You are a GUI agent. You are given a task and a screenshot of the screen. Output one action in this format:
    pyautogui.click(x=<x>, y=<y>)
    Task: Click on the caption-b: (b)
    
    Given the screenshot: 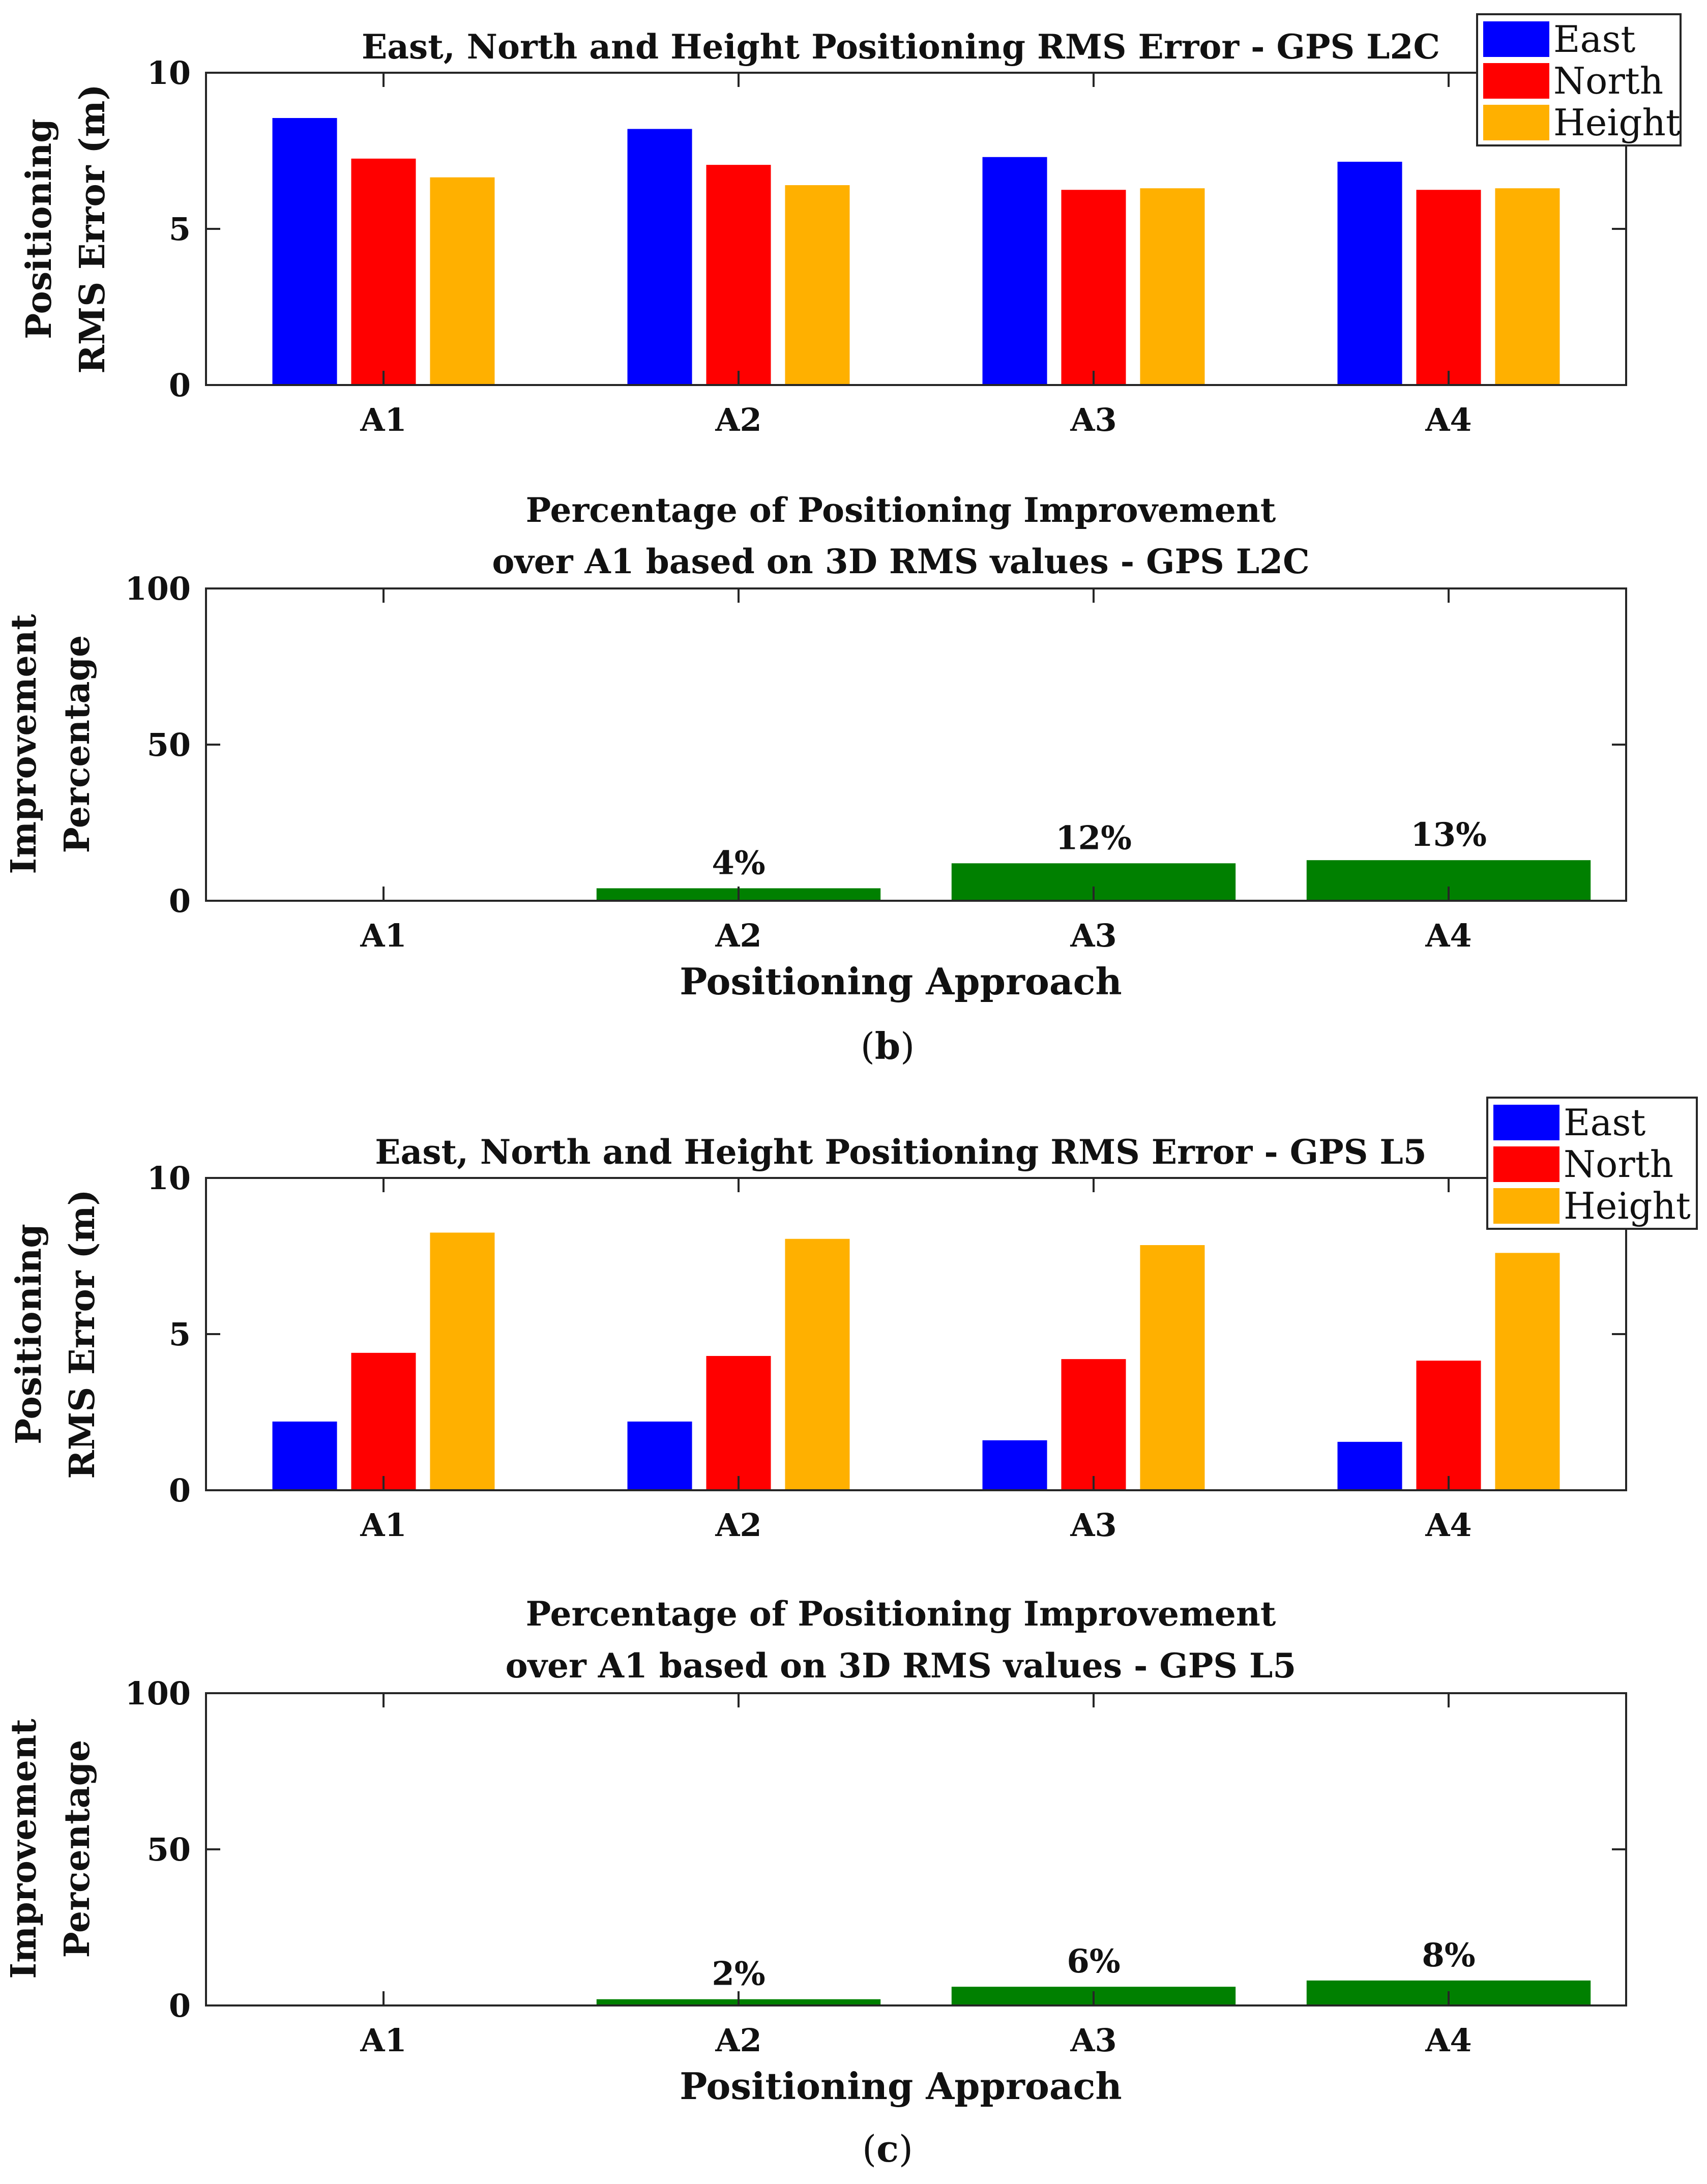 What is the action you would take?
    pyautogui.click(x=888, y=1046)
    